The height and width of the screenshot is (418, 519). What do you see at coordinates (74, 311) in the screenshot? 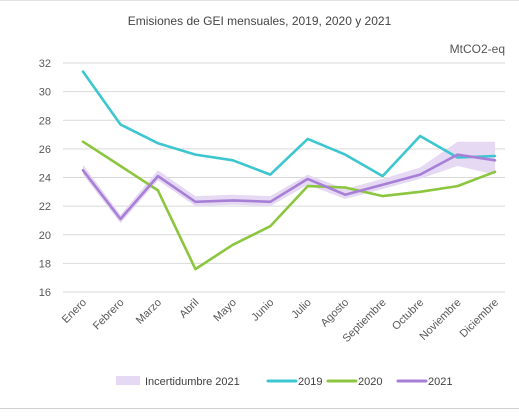
I see `x-tick-label: Enero` at bounding box center [74, 311].